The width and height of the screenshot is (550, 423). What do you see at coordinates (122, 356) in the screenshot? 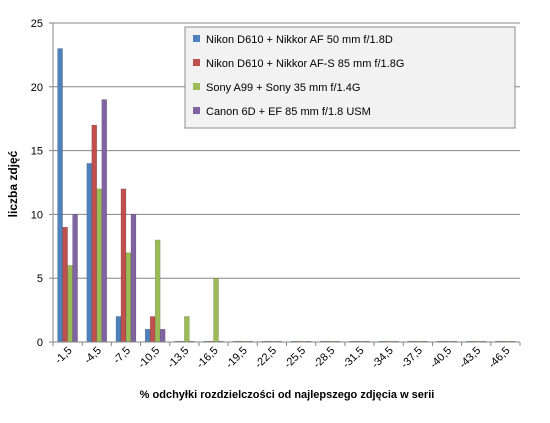
I see `x-tick-label: -7,5` at bounding box center [122, 356].